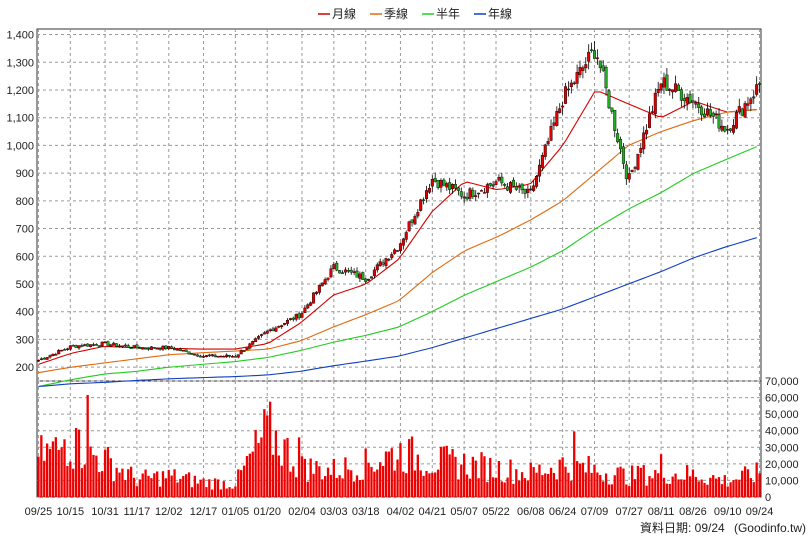  I want to click on data-date-label: 資料日期: 09/24, so click(682, 528).